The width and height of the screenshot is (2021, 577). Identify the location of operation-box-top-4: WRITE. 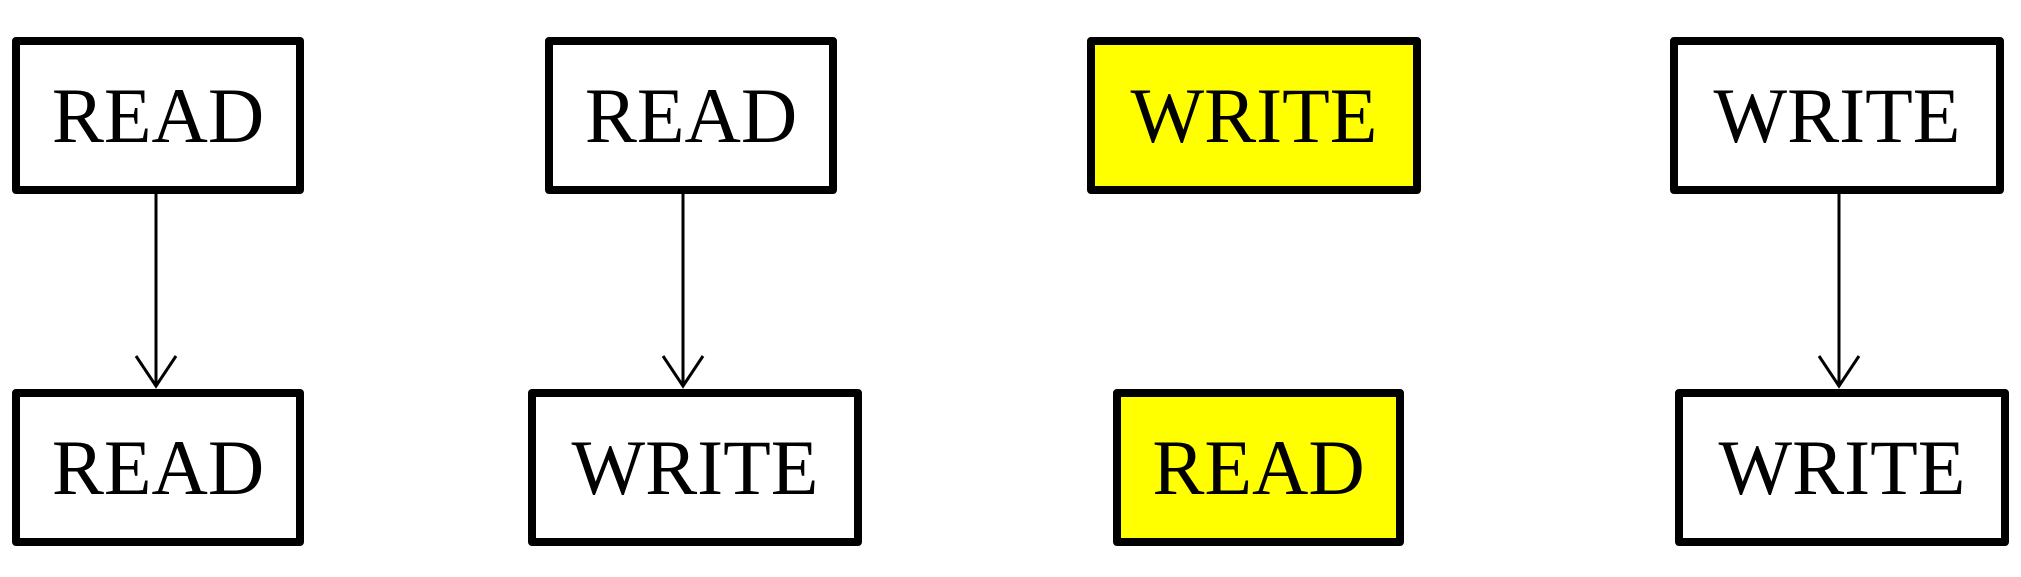
(1837, 115).